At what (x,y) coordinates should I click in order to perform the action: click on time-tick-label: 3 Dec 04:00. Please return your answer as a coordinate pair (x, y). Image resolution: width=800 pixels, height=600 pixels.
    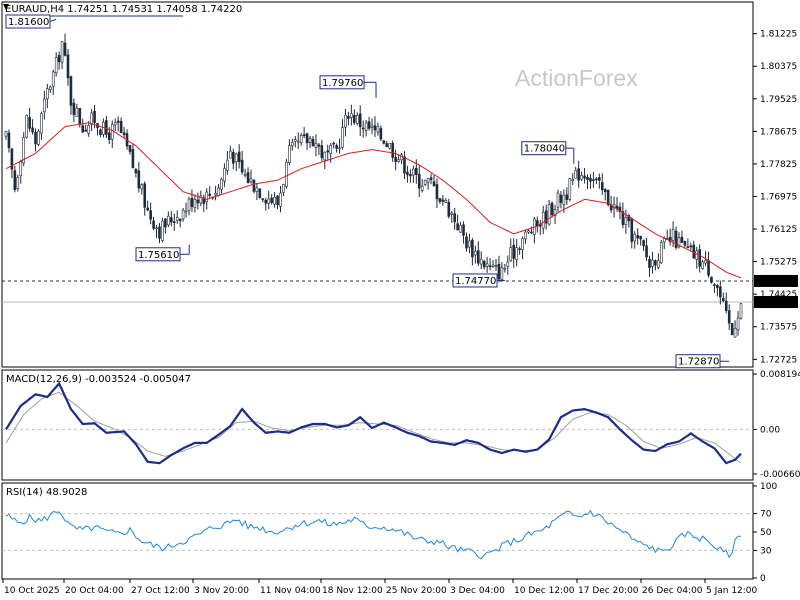
    Looking at the image, I should click on (477, 591).